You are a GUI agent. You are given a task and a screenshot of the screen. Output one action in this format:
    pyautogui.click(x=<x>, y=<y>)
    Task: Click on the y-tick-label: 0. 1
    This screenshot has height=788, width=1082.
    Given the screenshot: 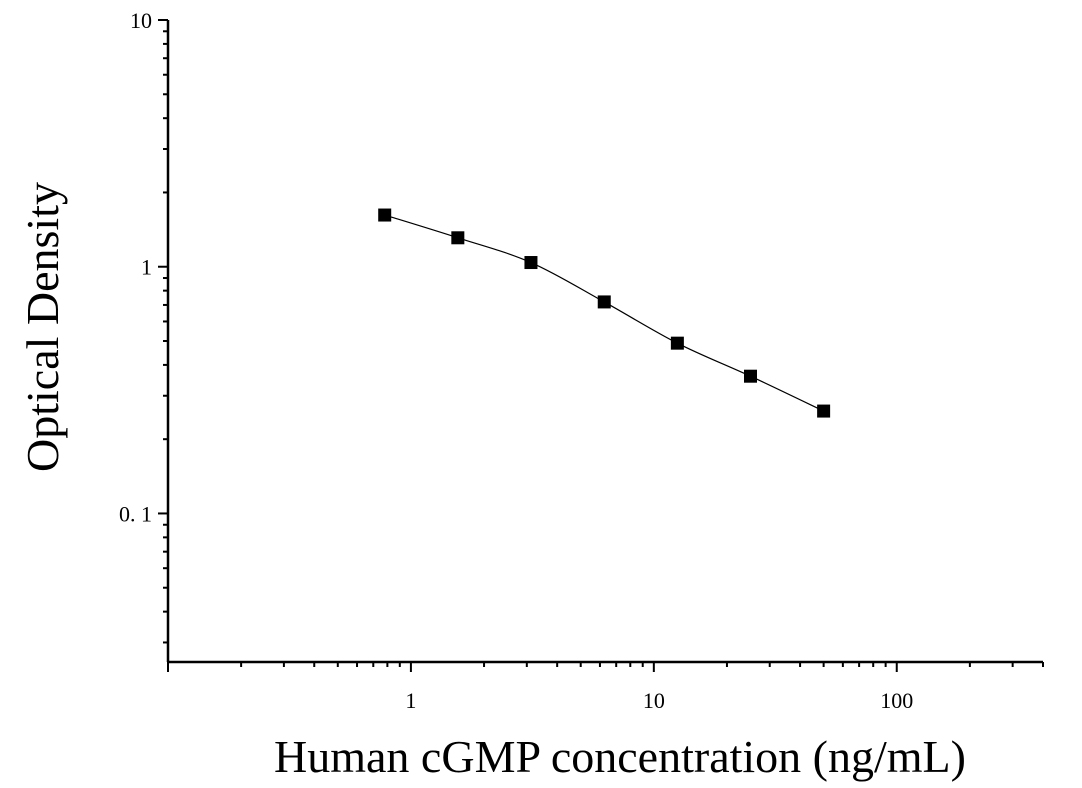 What is the action you would take?
    pyautogui.click(x=135, y=513)
    